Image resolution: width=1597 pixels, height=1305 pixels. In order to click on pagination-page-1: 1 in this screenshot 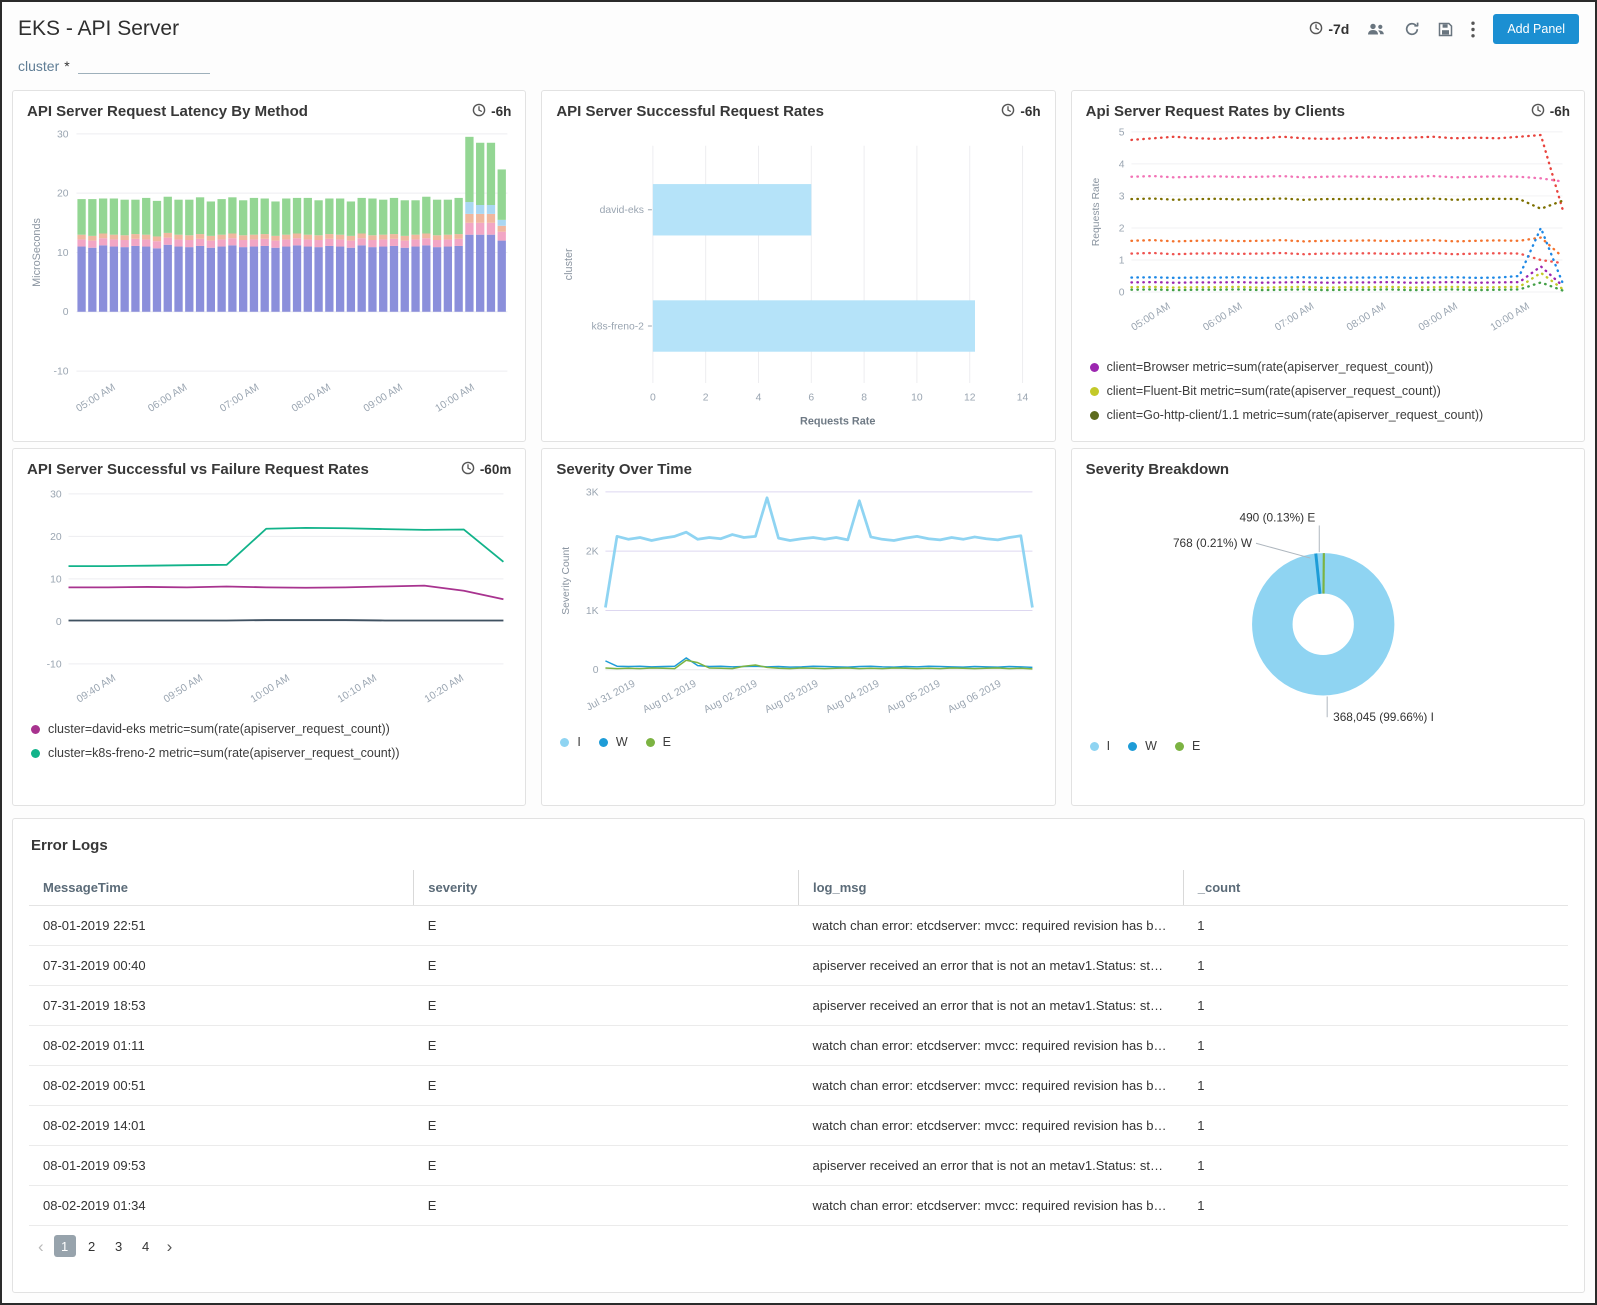, I will do `click(64, 1246)`.